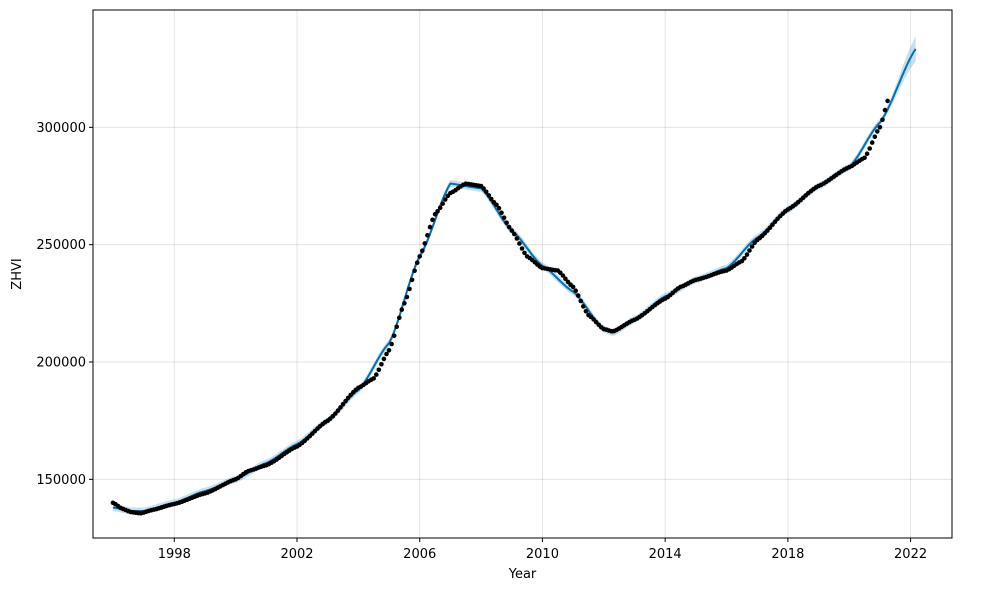 This screenshot has height=590, width=989. What do you see at coordinates (174, 554) in the screenshot?
I see `x-tick-label: 1998` at bounding box center [174, 554].